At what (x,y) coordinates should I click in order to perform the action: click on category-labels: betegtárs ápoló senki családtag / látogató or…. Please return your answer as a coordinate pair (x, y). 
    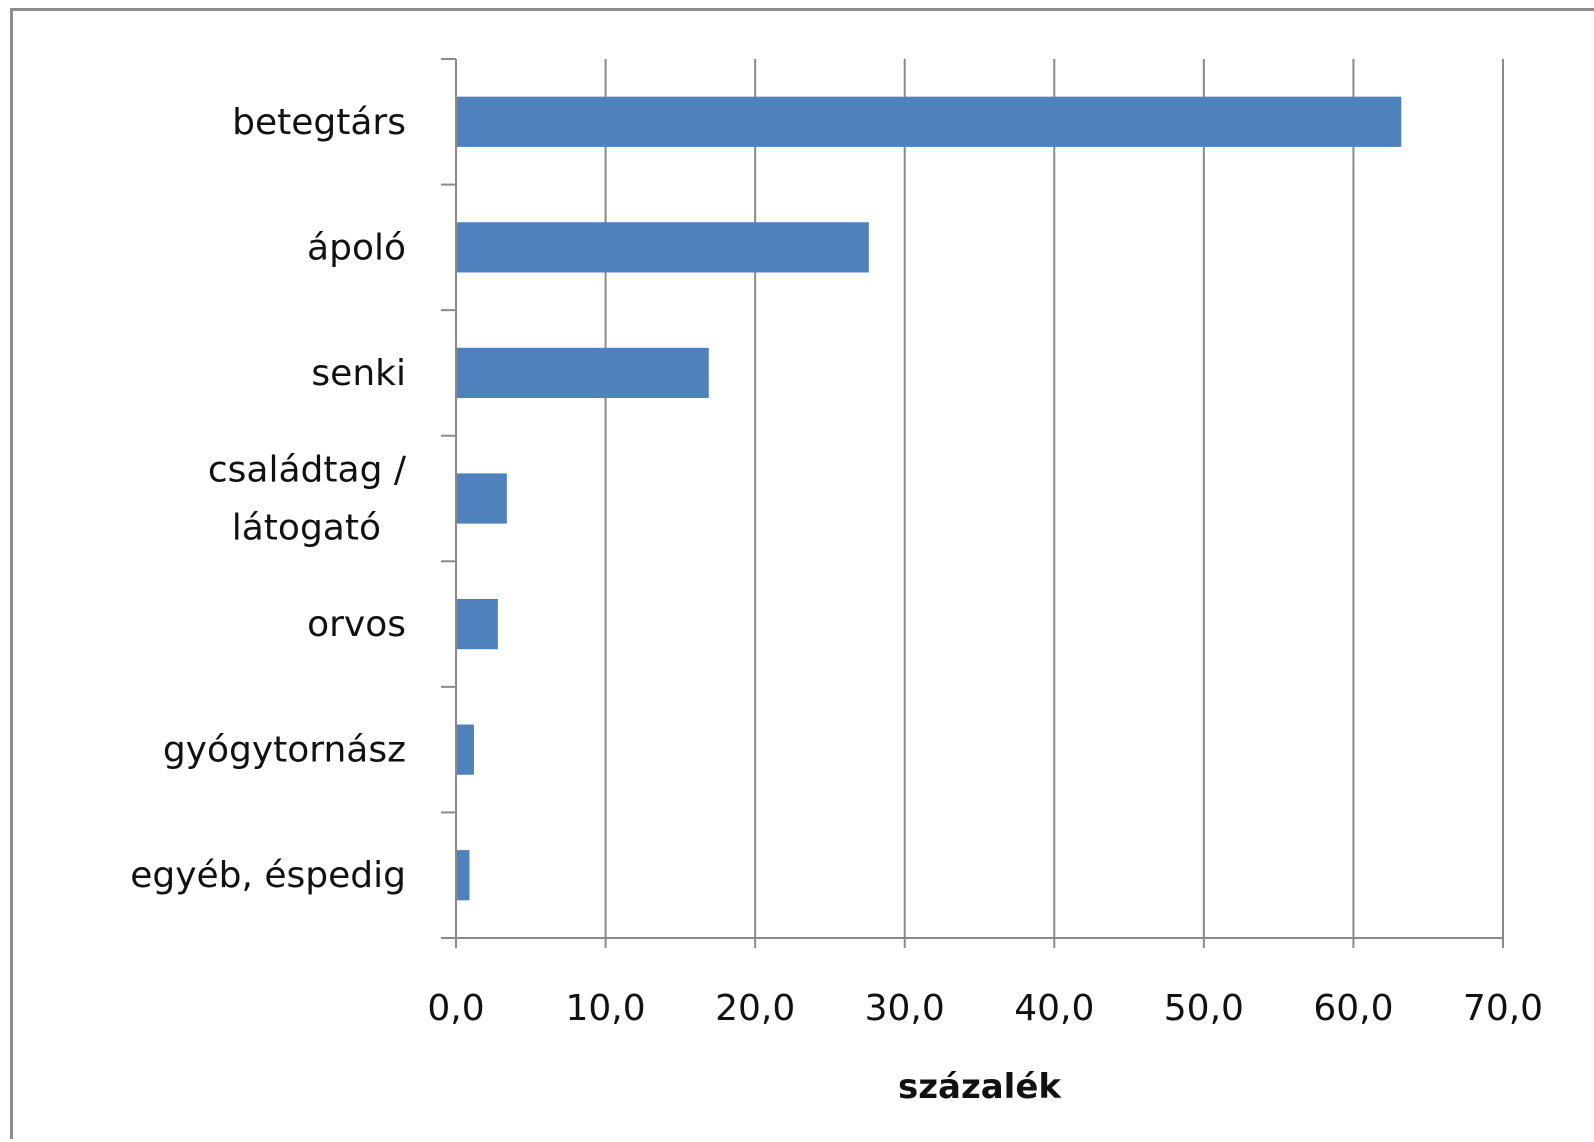
    Looking at the image, I should click on (268, 499).